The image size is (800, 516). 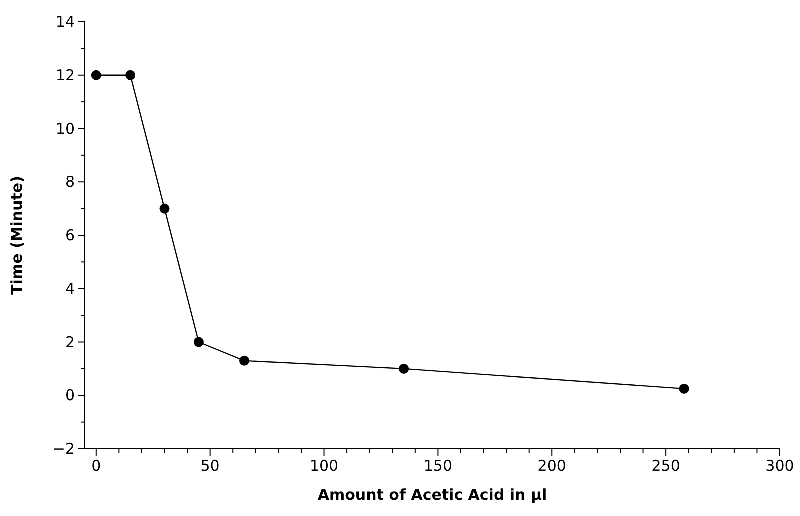 What do you see at coordinates (552, 466) in the screenshot?
I see `x-tick-label: 200` at bounding box center [552, 466].